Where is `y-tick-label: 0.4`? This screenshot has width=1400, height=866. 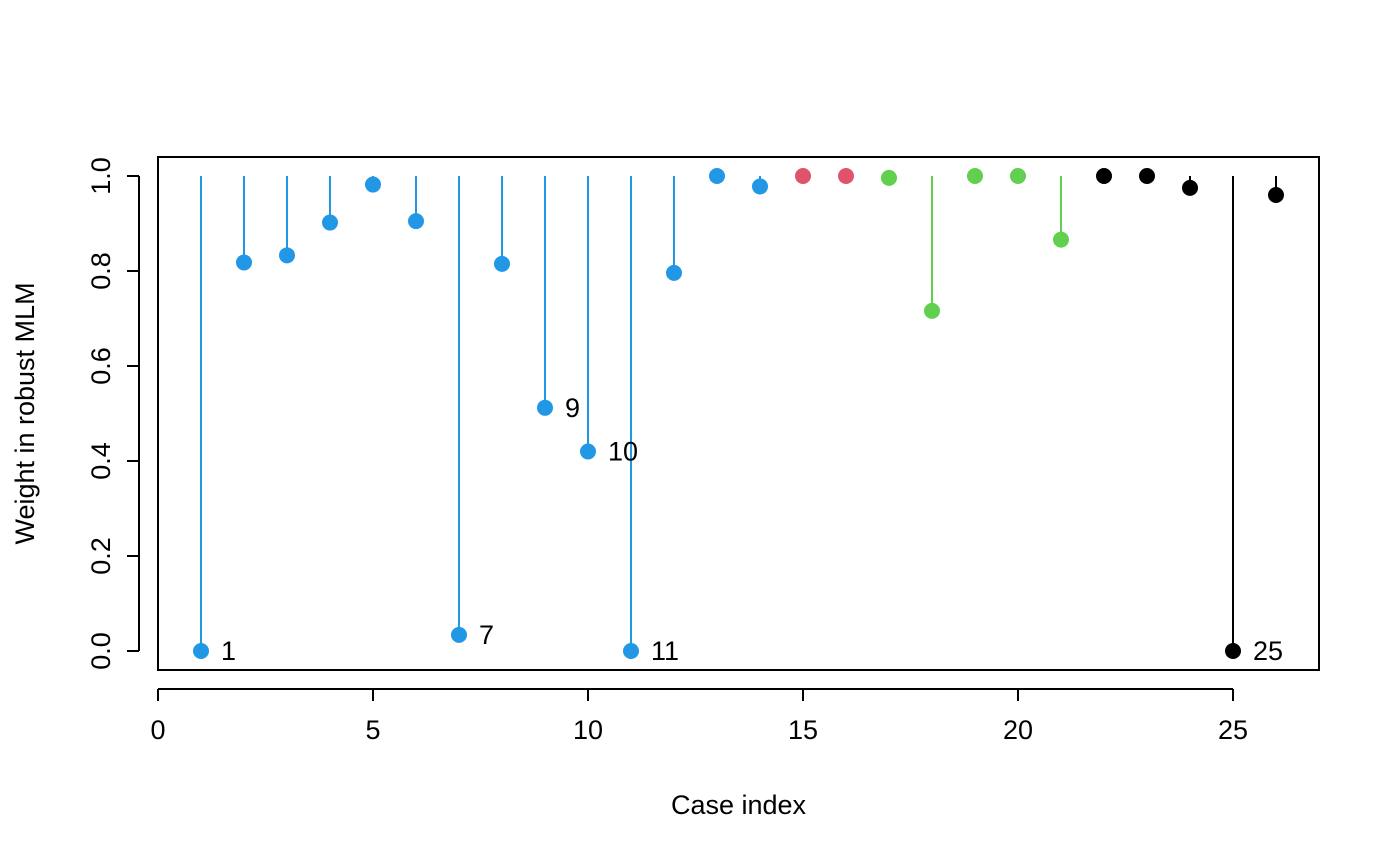 y-tick-label: 0.4 is located at coordinates (101, 461).